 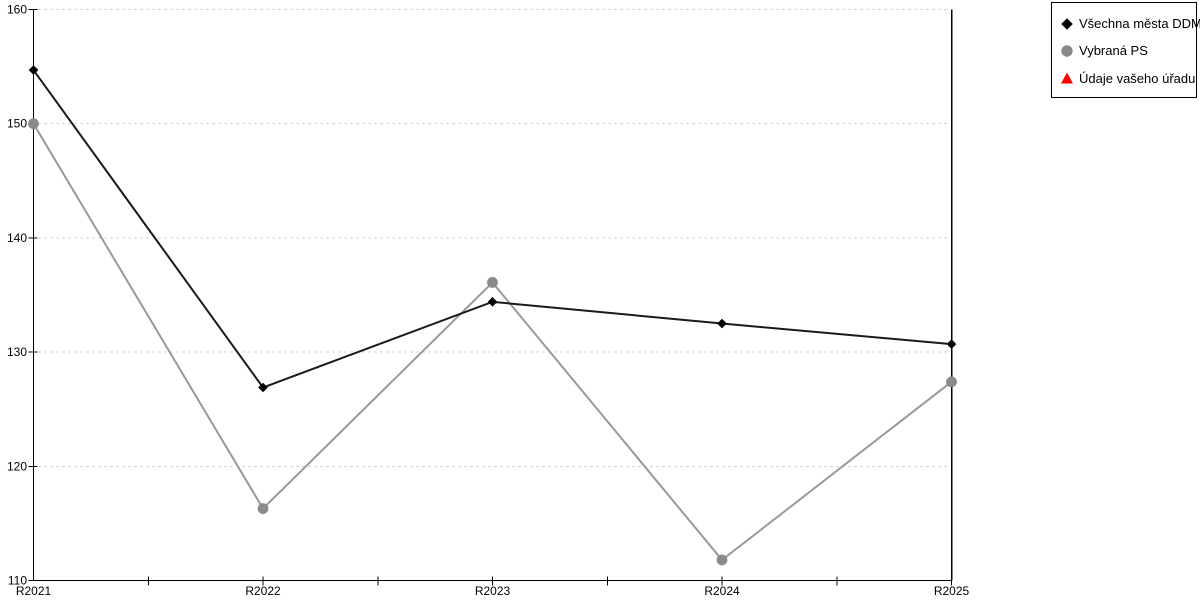 I want to click on y-tick-label: 160, so click(x=17, y=10).